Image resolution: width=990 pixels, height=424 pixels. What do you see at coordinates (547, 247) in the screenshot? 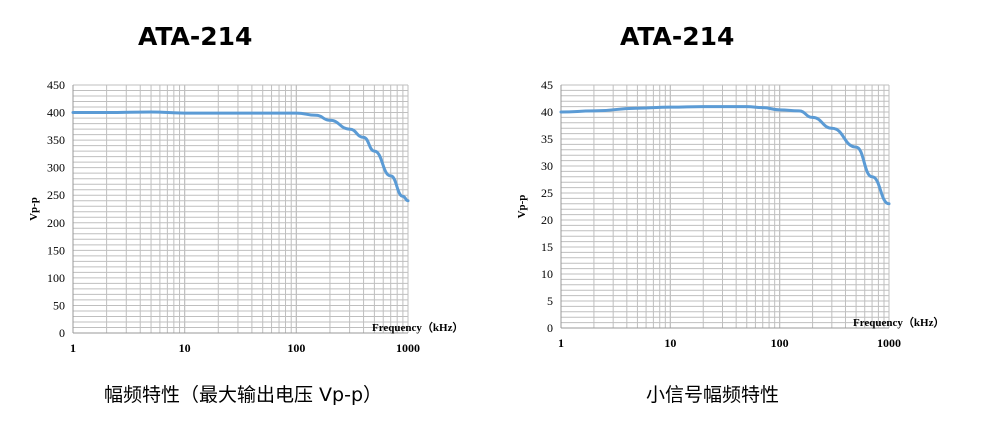
I see `y-tick-label: 15` at bounding box center [547, 247].